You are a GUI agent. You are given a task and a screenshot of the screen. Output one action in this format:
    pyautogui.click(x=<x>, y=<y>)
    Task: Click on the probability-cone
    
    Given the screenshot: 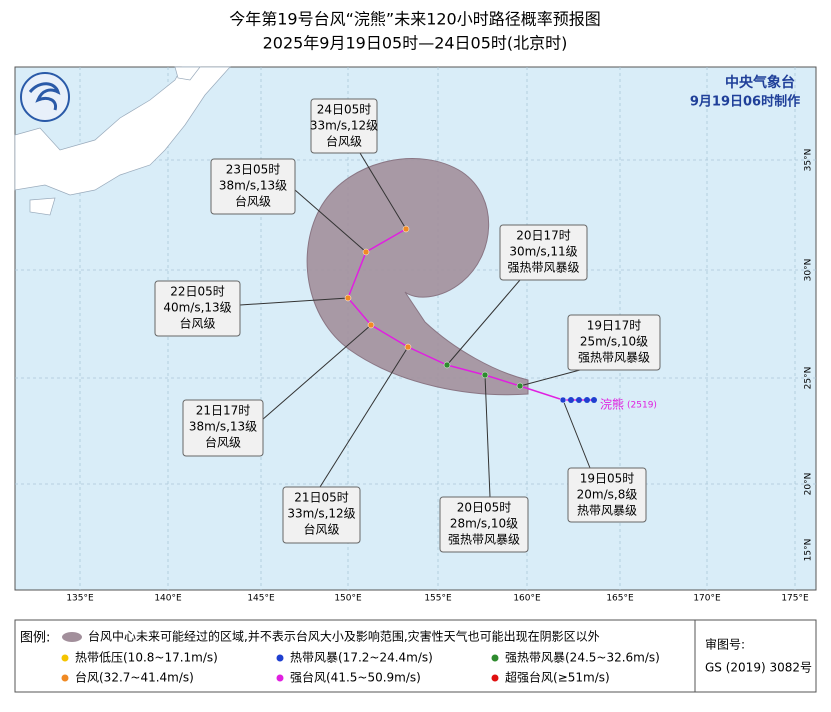 What is the action you would take?
    pyautogui.click(x=417, y=277)
    